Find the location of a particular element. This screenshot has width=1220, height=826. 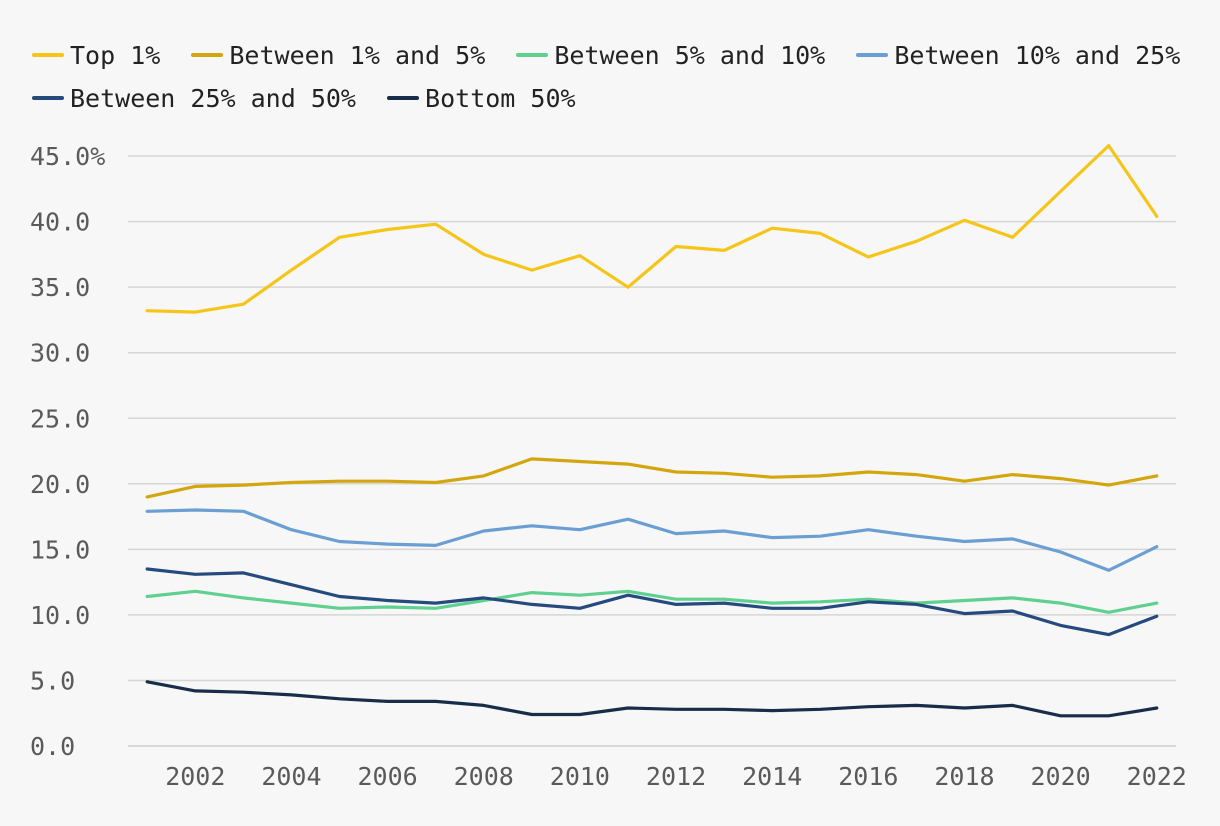

y-tick-label: 25.0 is located at coordinates (60, 418).